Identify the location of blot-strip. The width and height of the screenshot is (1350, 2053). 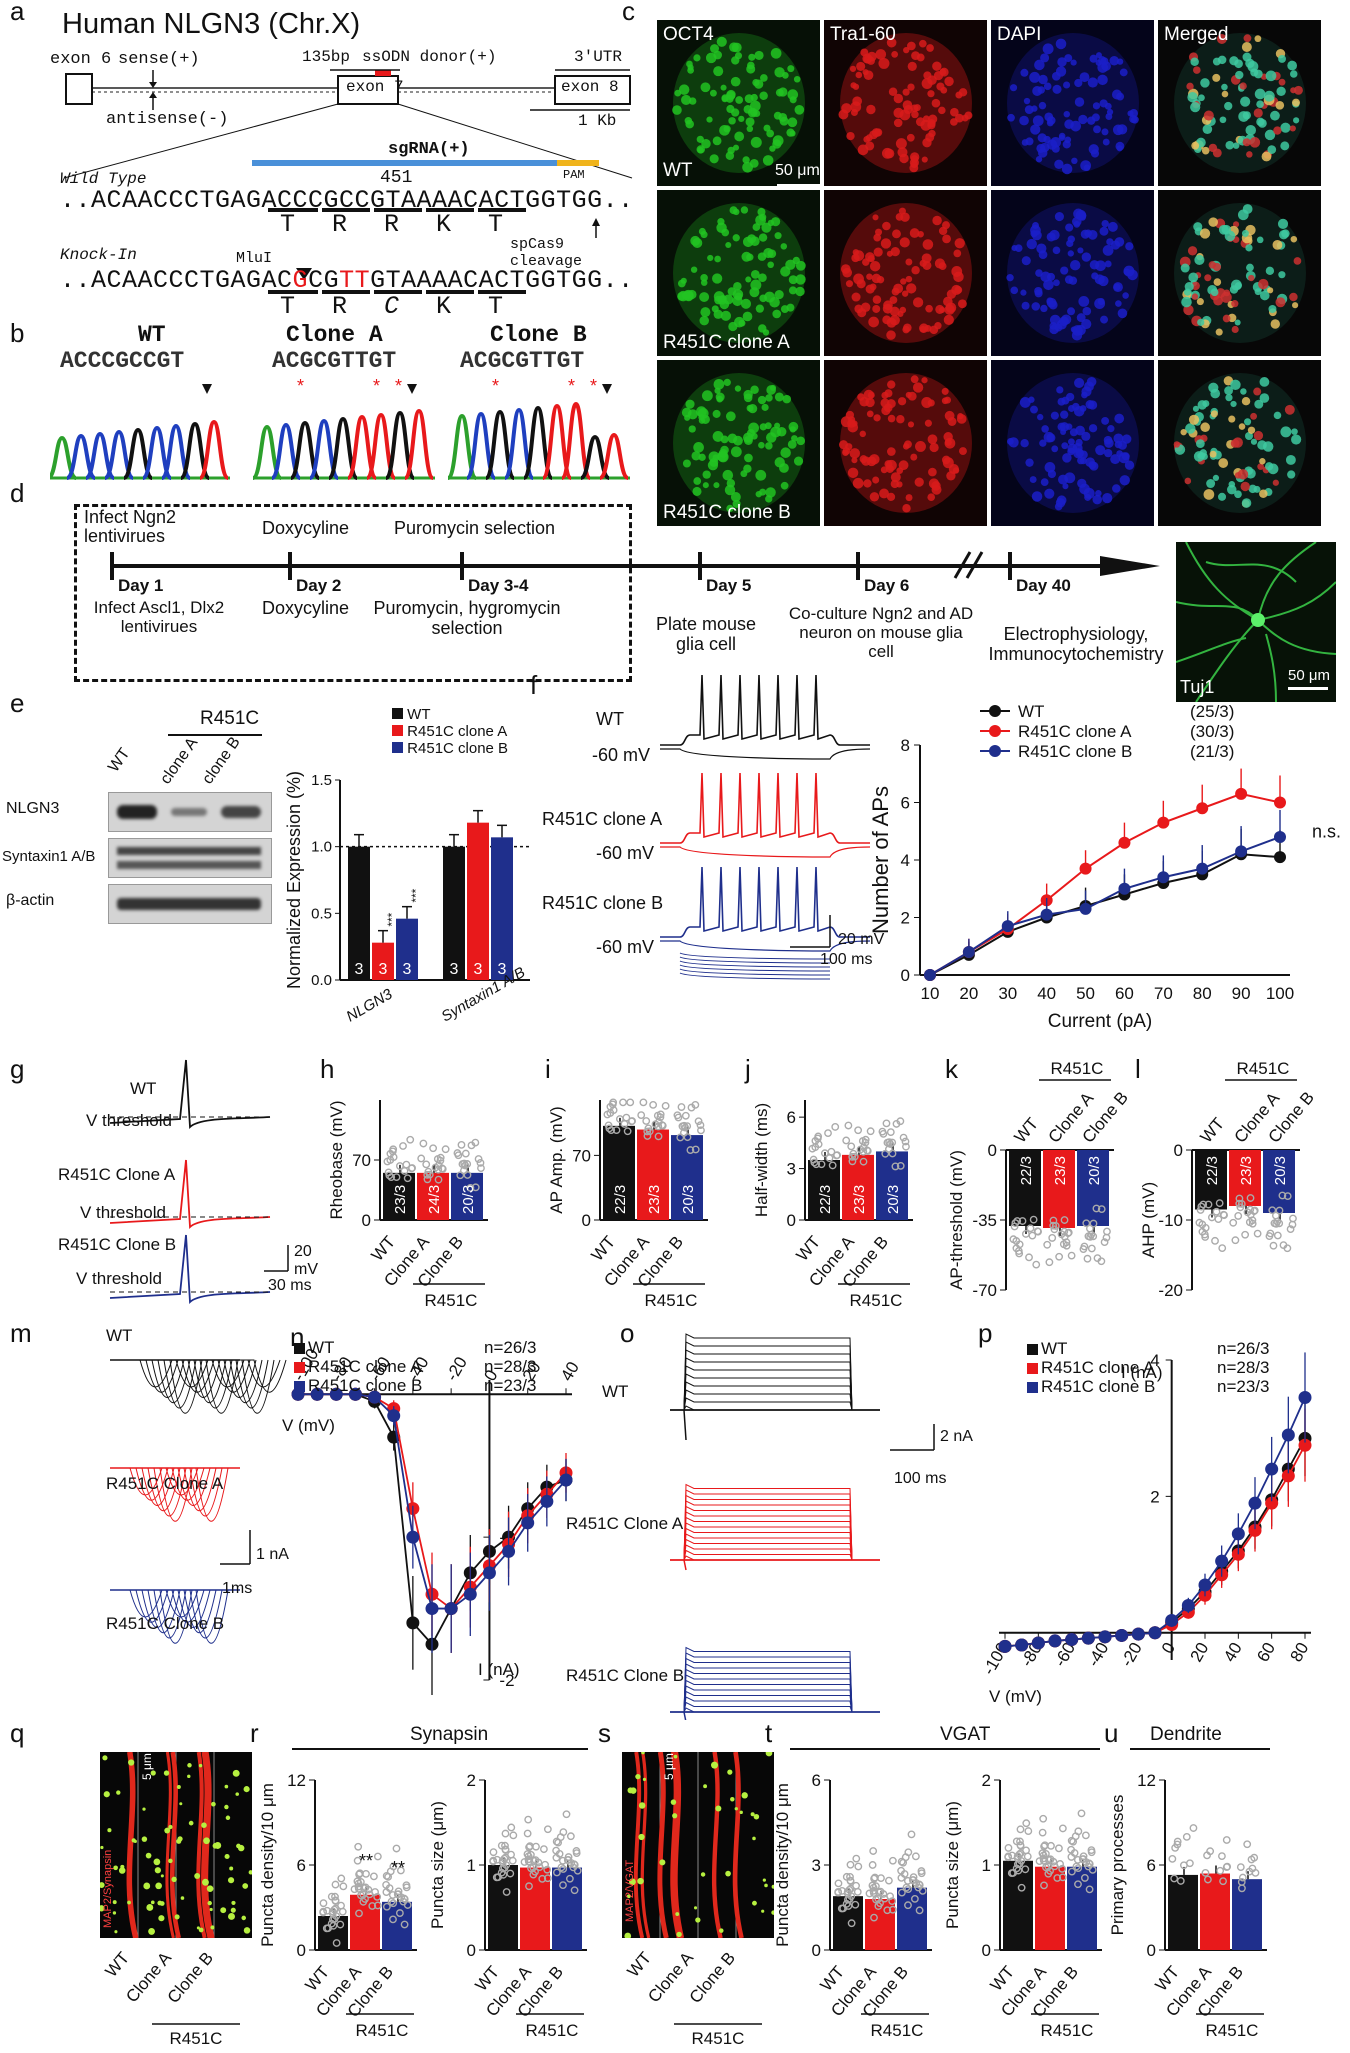
(190, 858).